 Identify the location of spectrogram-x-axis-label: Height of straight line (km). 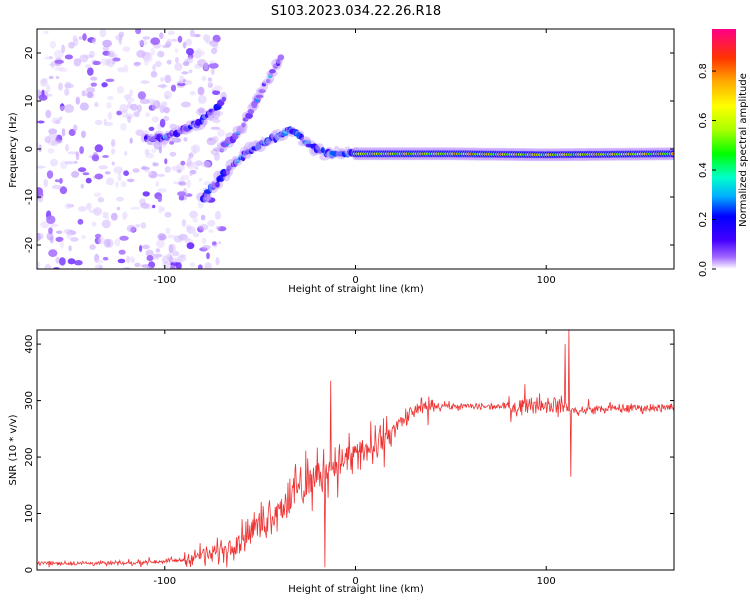
(356, 289).